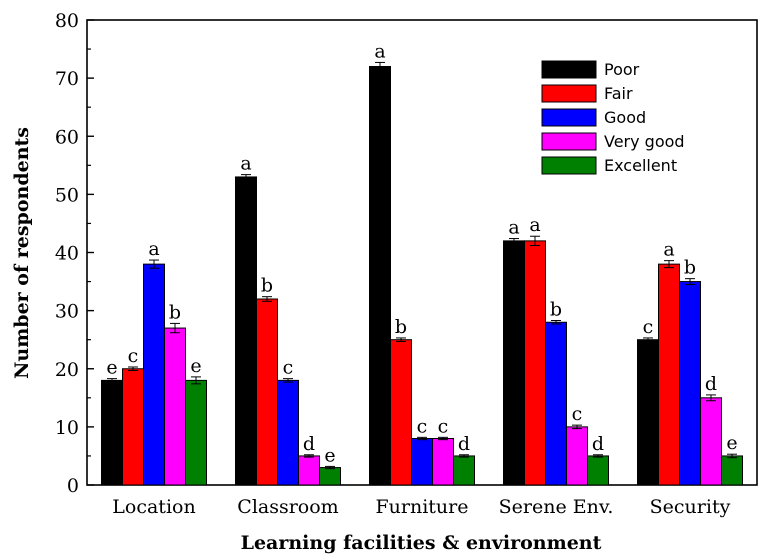  I want to click on y-tick-label: 10, so click(67, 428).